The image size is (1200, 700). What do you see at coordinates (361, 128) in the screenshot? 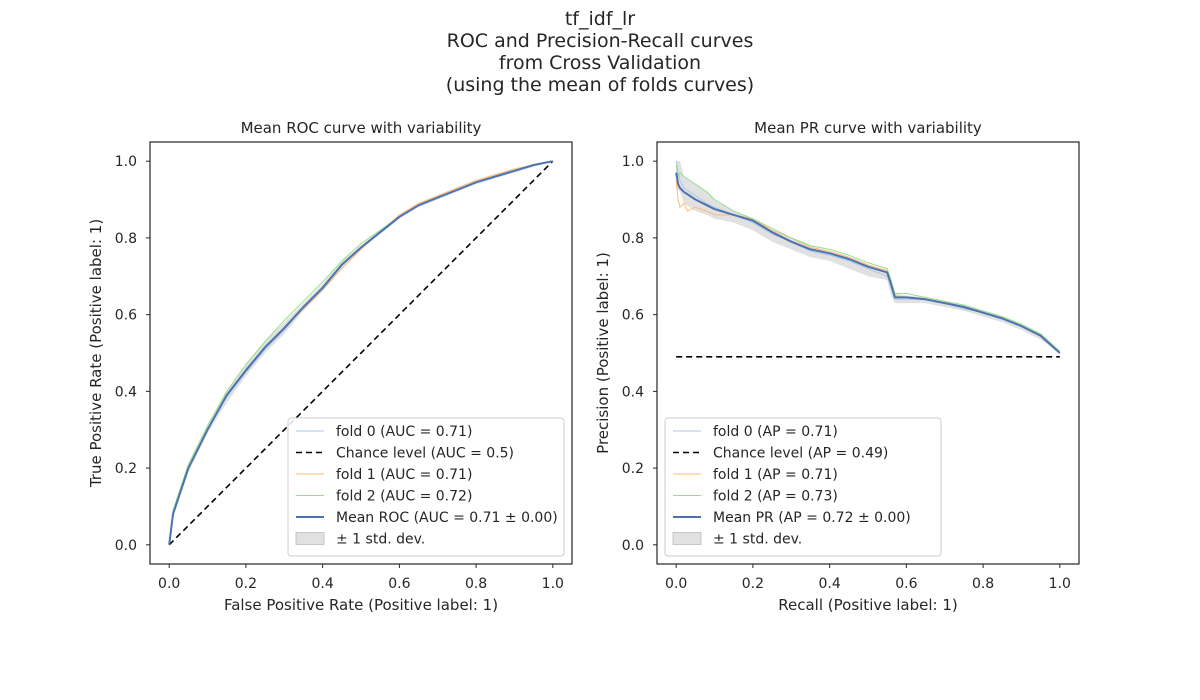
I see `roc-title: Mean ROC curve with variability` at bounding box center [361, 128].